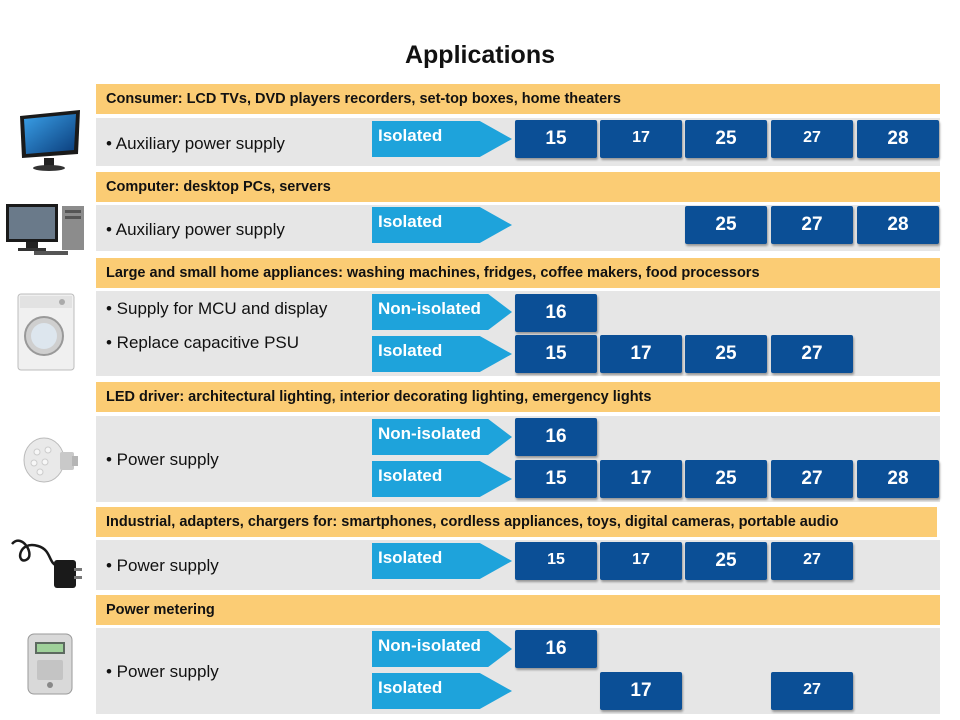  Describe the element at coordinates (217, 308) in the screenshot. I see `bullet-text: • Supply for MCU and display` at that location.